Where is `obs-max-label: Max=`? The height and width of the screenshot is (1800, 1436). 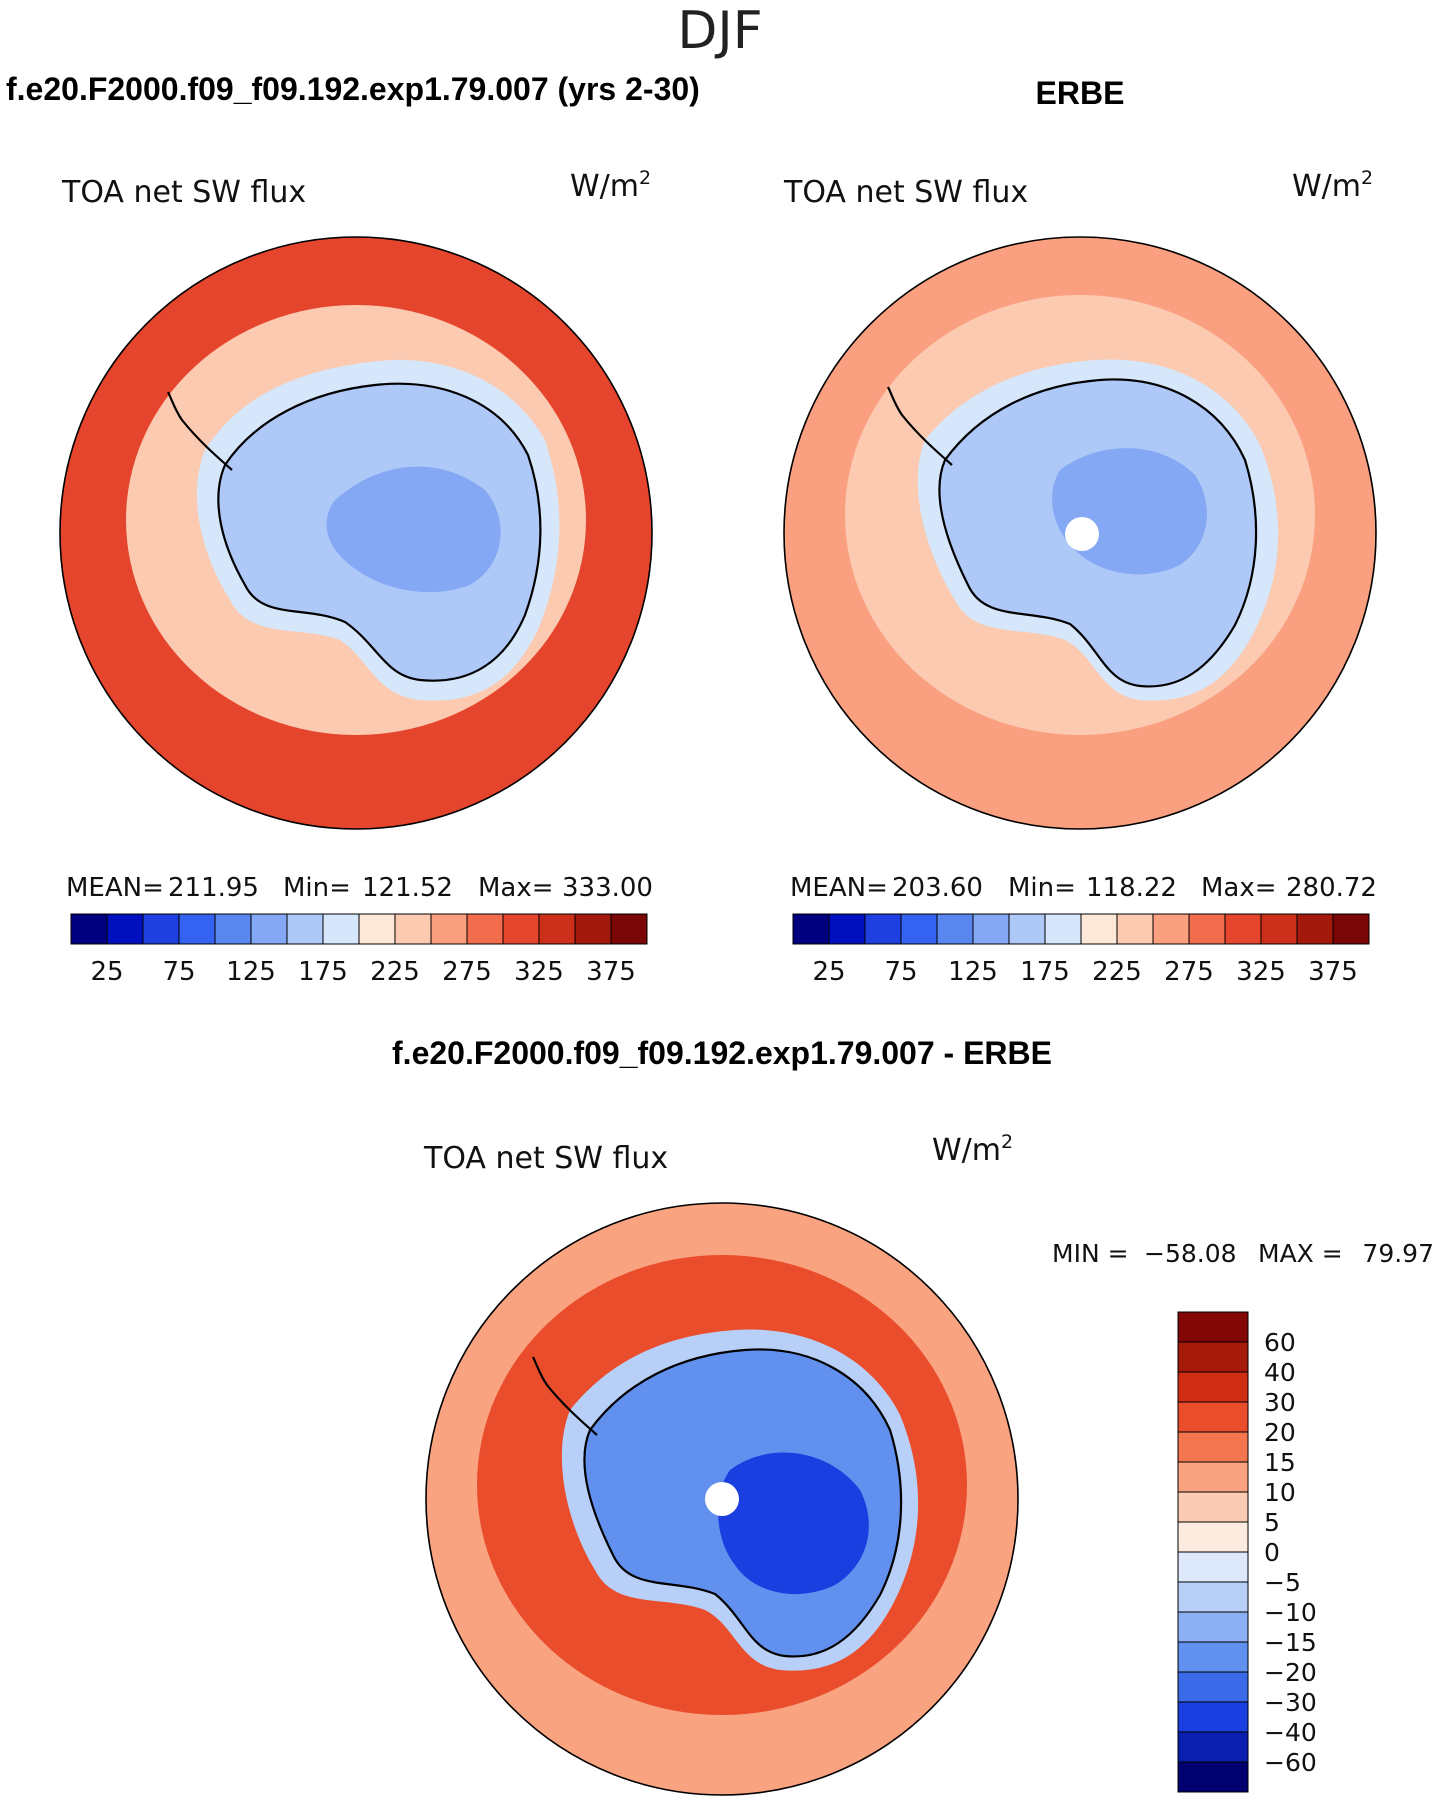
obs-max-label: Max= is located at coordinates (1239, 888).